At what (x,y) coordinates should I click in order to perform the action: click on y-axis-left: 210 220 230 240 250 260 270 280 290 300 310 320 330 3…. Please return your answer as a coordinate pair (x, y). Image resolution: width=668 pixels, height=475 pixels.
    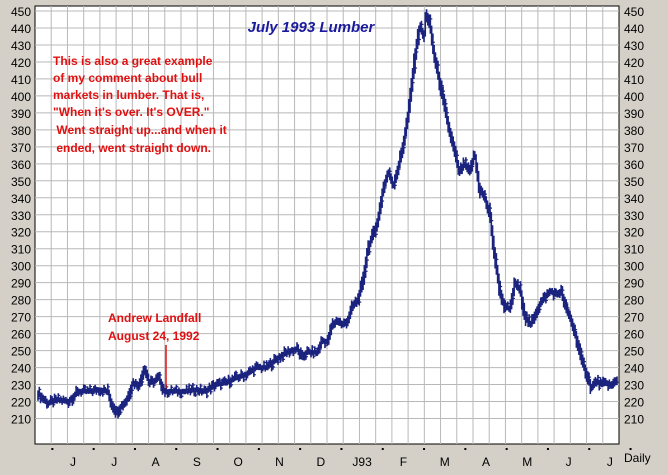
    Looking at the image, I should click on (21, 216).